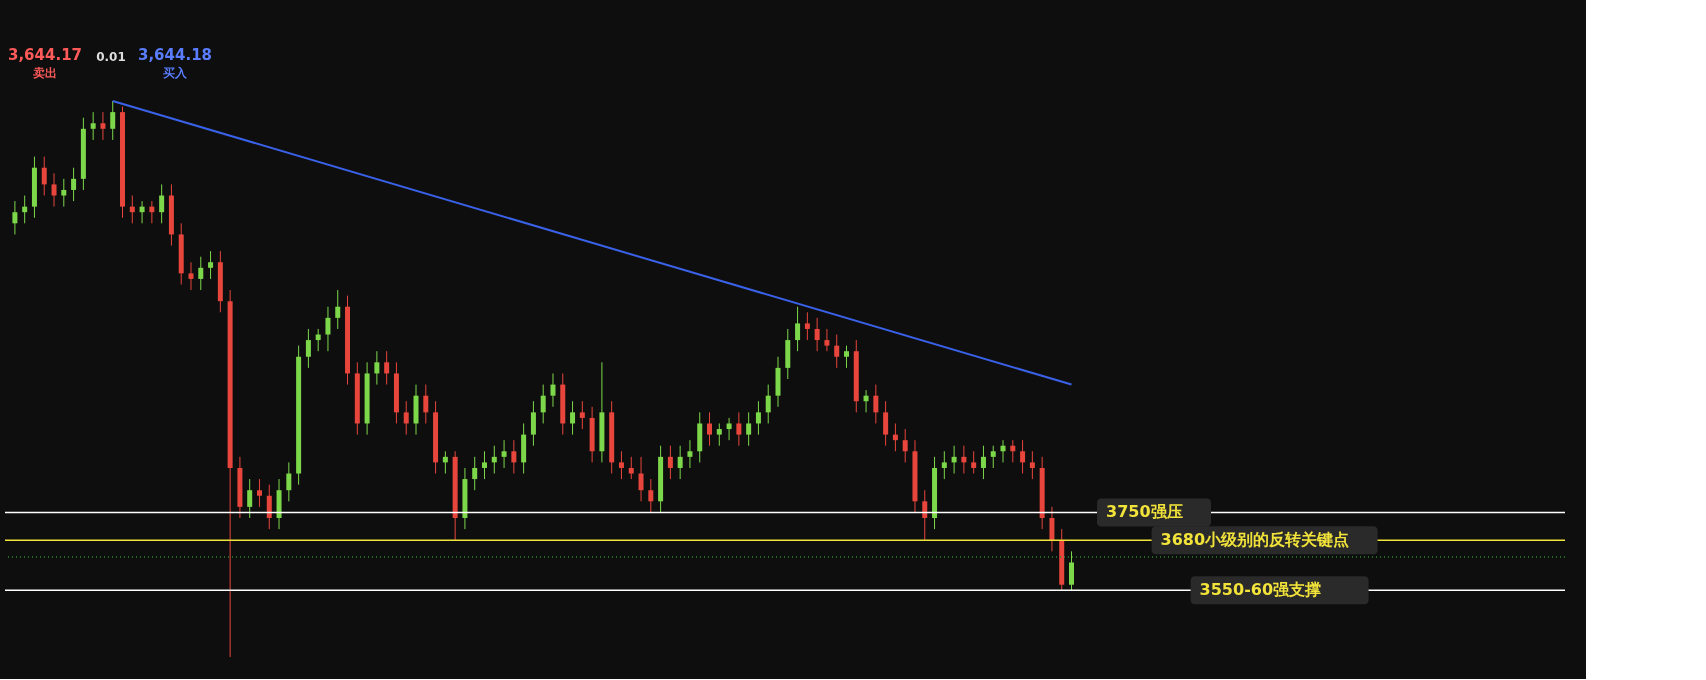  I want to click on text: 卖出, so click(45, 73).